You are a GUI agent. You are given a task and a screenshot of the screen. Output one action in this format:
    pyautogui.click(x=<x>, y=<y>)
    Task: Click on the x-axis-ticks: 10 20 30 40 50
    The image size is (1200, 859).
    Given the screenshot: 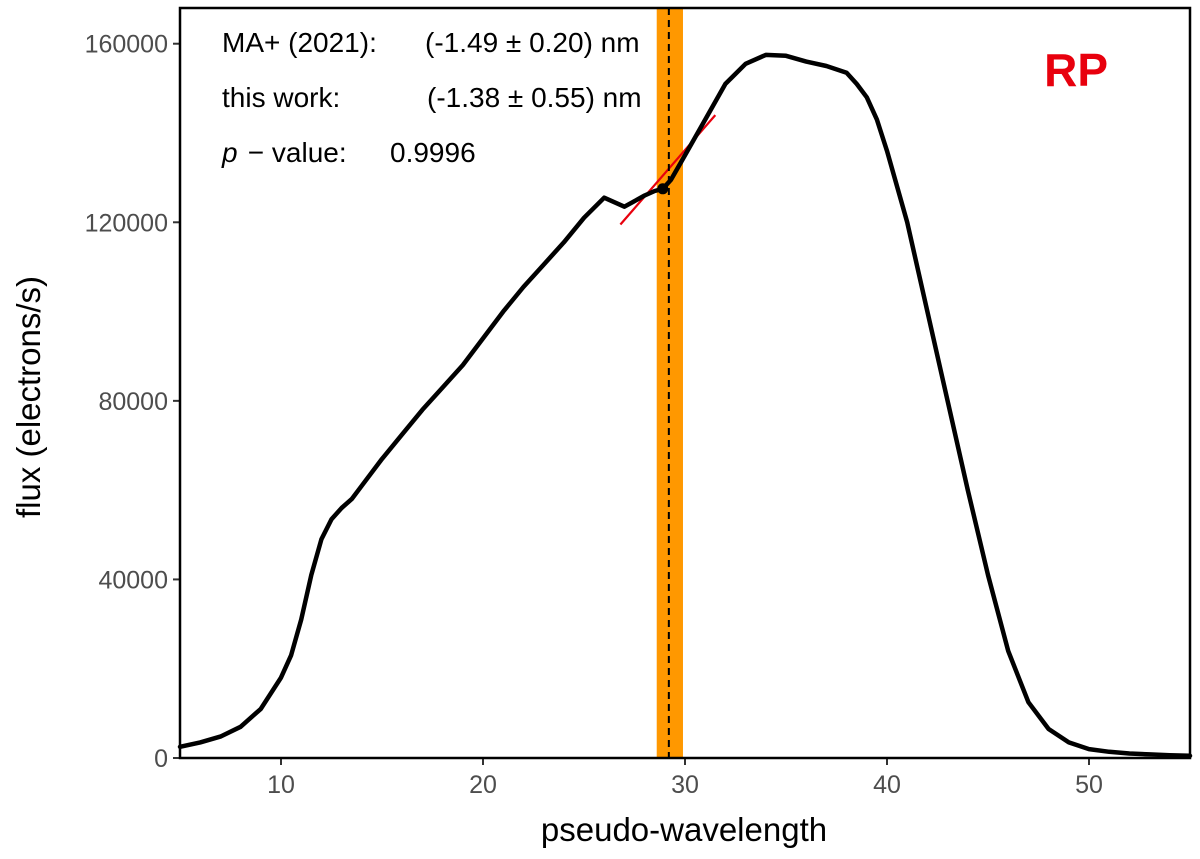 What is the action you would take?
    pyautogui.click(x=685, y=778)
    